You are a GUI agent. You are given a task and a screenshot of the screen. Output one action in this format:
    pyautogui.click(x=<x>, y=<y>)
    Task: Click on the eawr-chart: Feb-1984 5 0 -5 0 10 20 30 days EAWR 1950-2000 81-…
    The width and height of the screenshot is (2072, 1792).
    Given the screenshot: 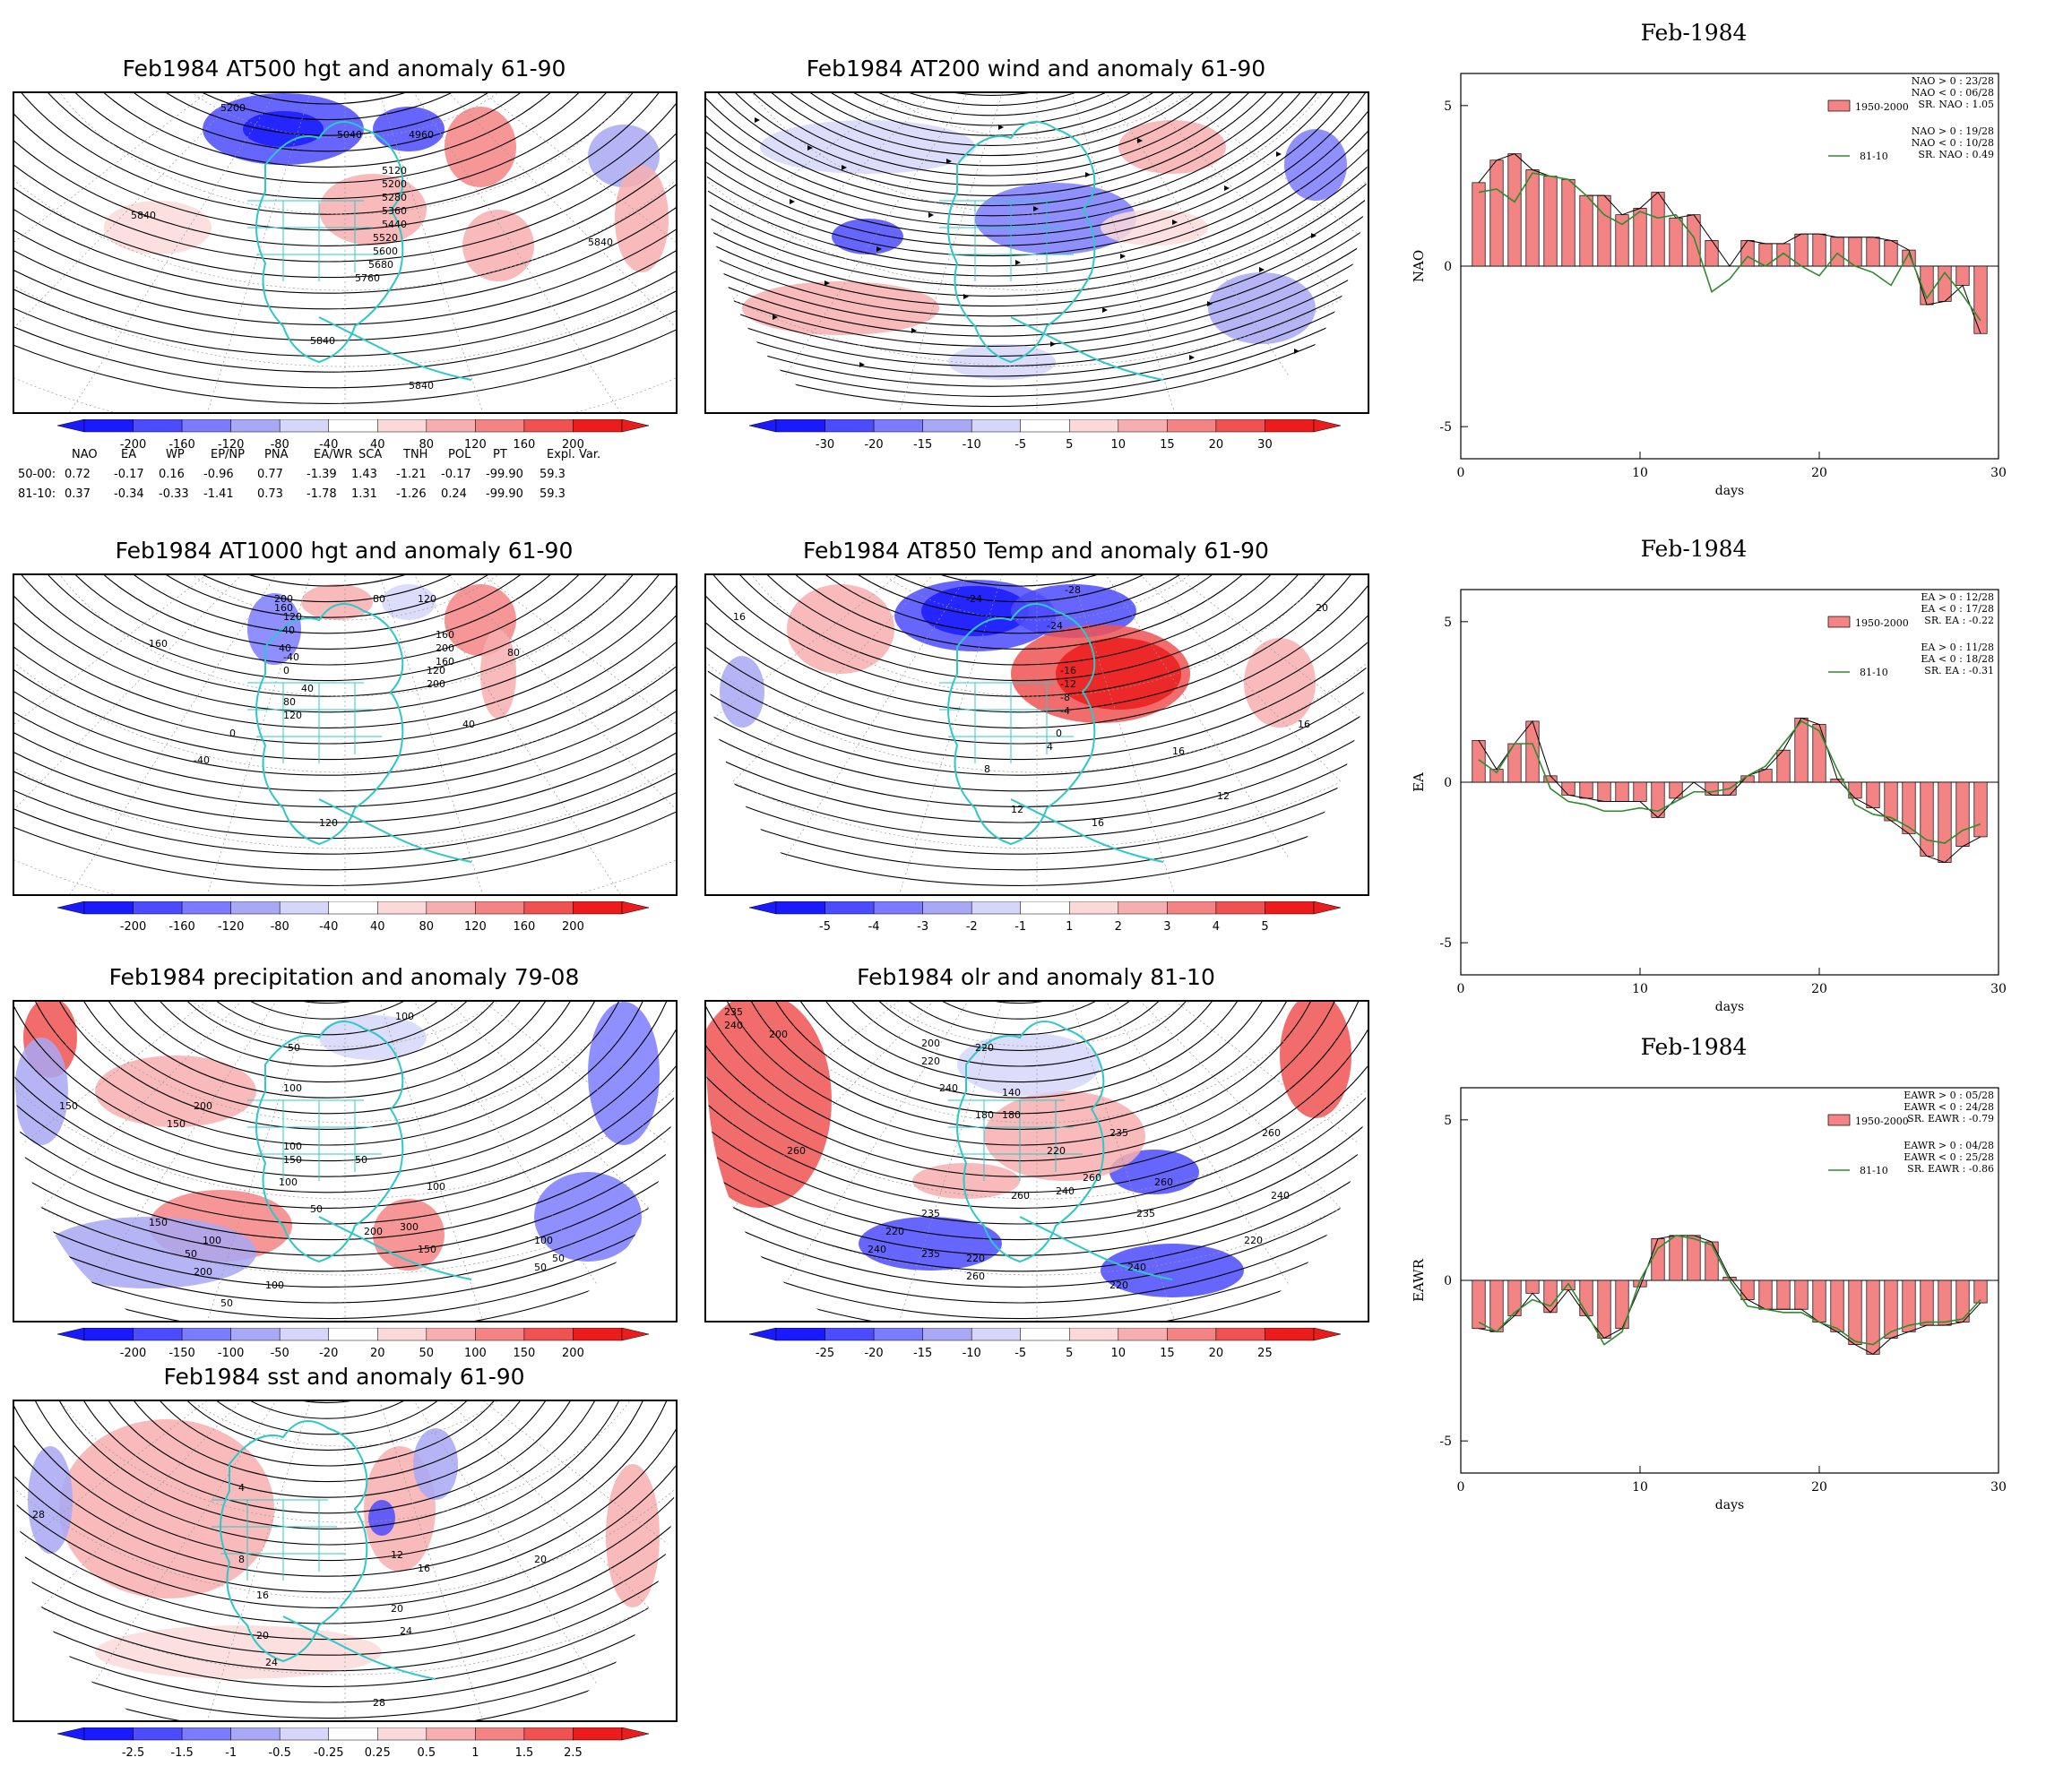 What is the action you would take?
    pyautogui.click(x=1720, y=1285)
    